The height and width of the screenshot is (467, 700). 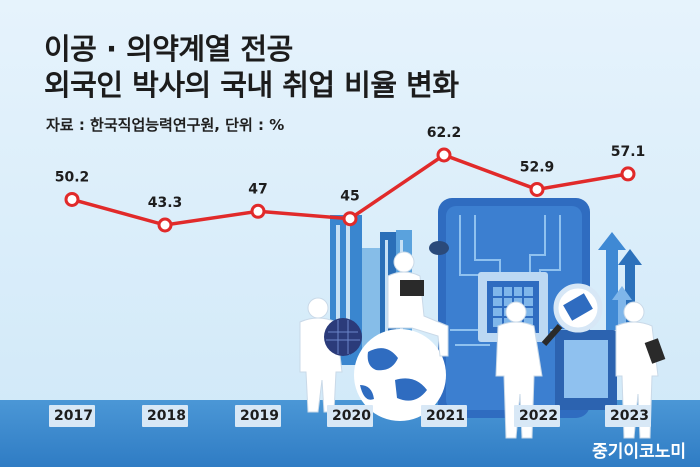 What do you see at coordinates (165, 125) in the screenshot?
I see `source-note: 자료 : 한국직업능력연구원, 단위 : %` at bounding box center [165, 125].